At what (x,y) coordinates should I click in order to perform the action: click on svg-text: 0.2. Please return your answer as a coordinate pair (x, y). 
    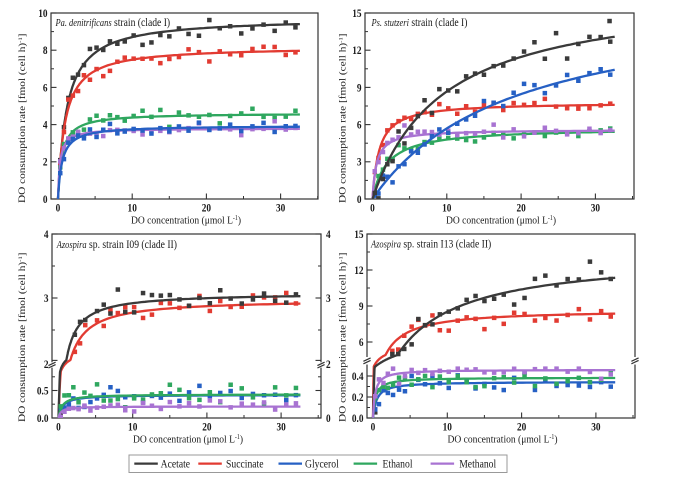
    Looking at the image, I should click on (358, 398).